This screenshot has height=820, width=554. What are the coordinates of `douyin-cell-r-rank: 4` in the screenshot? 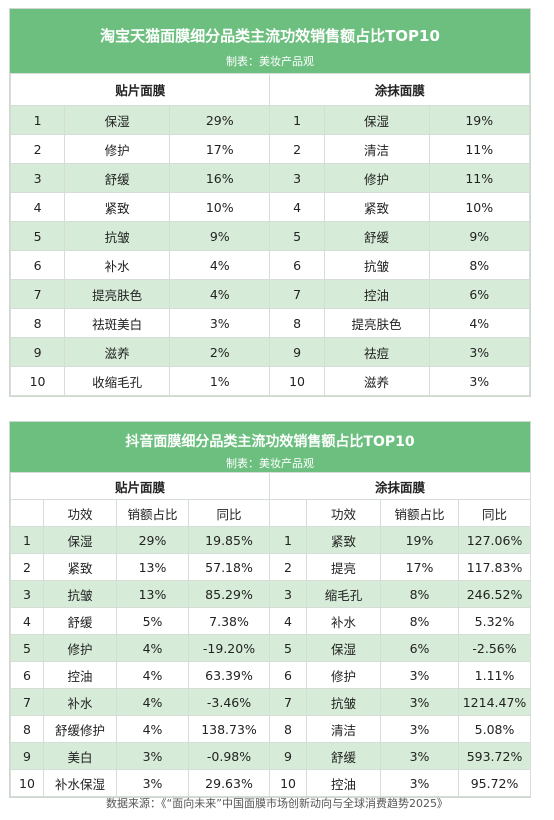 It's located at (288, 621).